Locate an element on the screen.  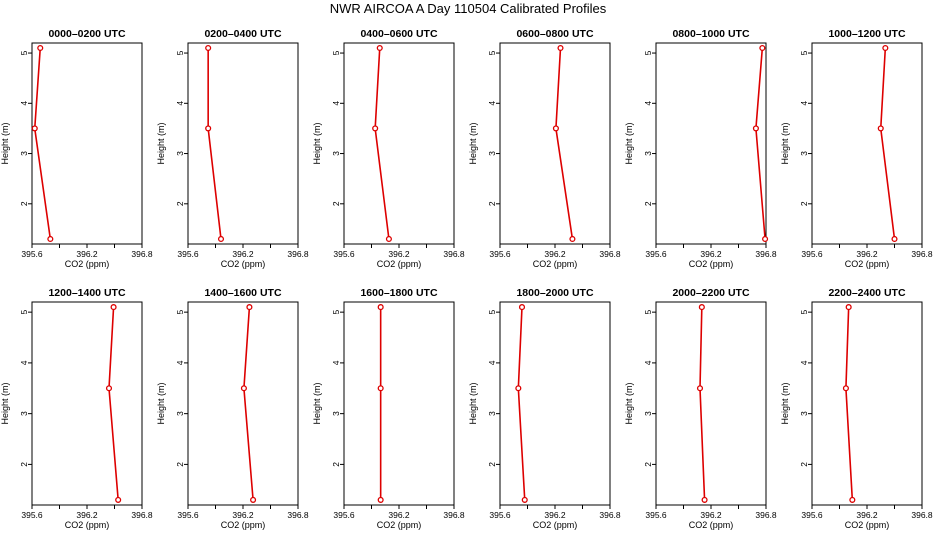
panel-title: 0000–0200 UTC is located at coordinates (86, 34).